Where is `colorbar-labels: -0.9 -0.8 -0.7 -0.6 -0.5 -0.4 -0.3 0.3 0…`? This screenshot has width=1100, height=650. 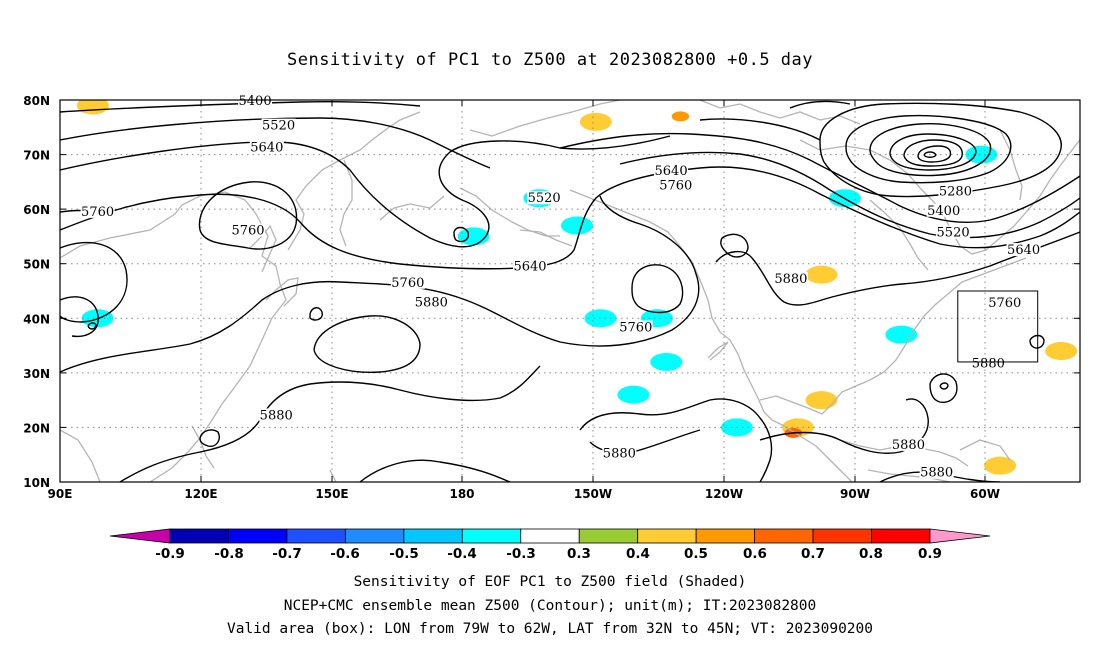
colorbar-labels: -0.9 -0.8 -0.7 -0.6 -0.5 -0.4 -0.3 0.3 0… is located at coordinates (548, 554).